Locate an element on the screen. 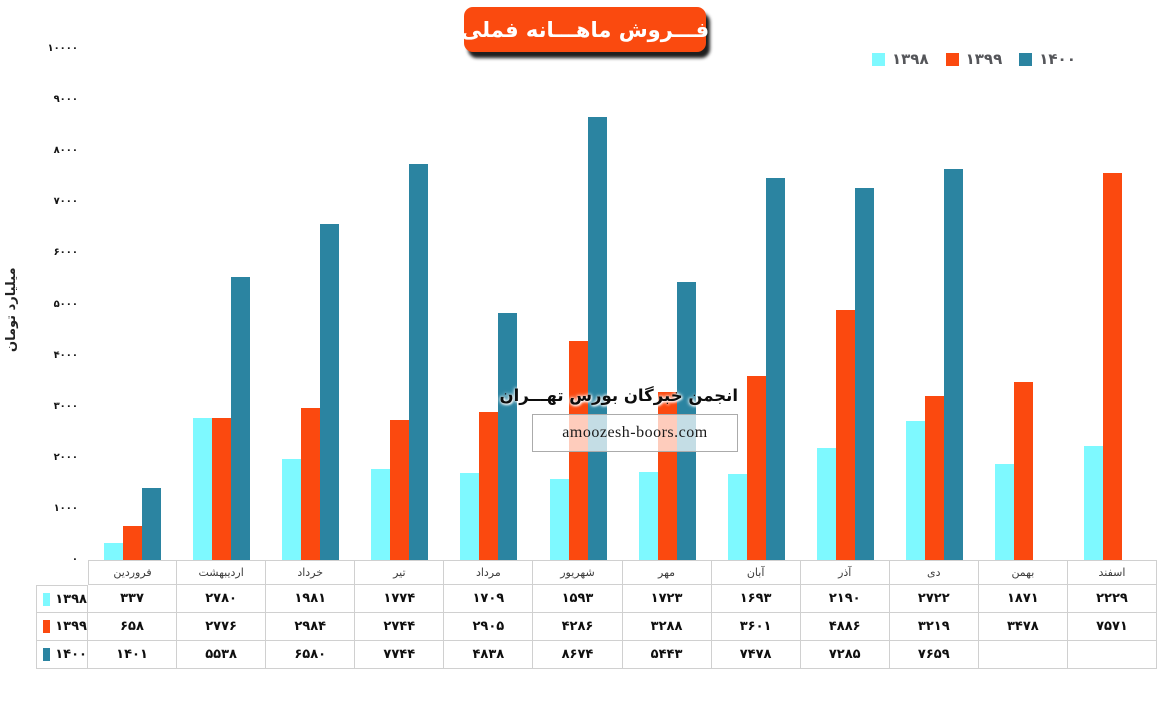 This screenshot has width=1160, height=715. value-cell: ۳۶۰۱ is located at coordinates (756, 627).